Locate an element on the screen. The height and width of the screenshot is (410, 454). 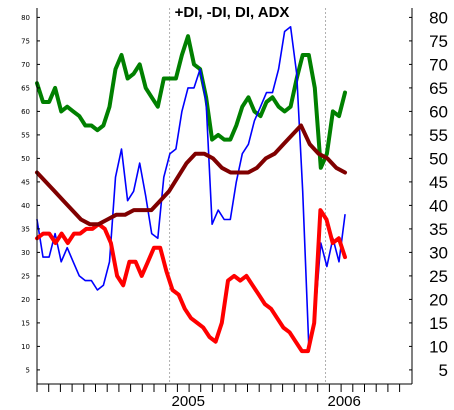
y-tick-label-right: 40 is located at coordinates (438, 205).